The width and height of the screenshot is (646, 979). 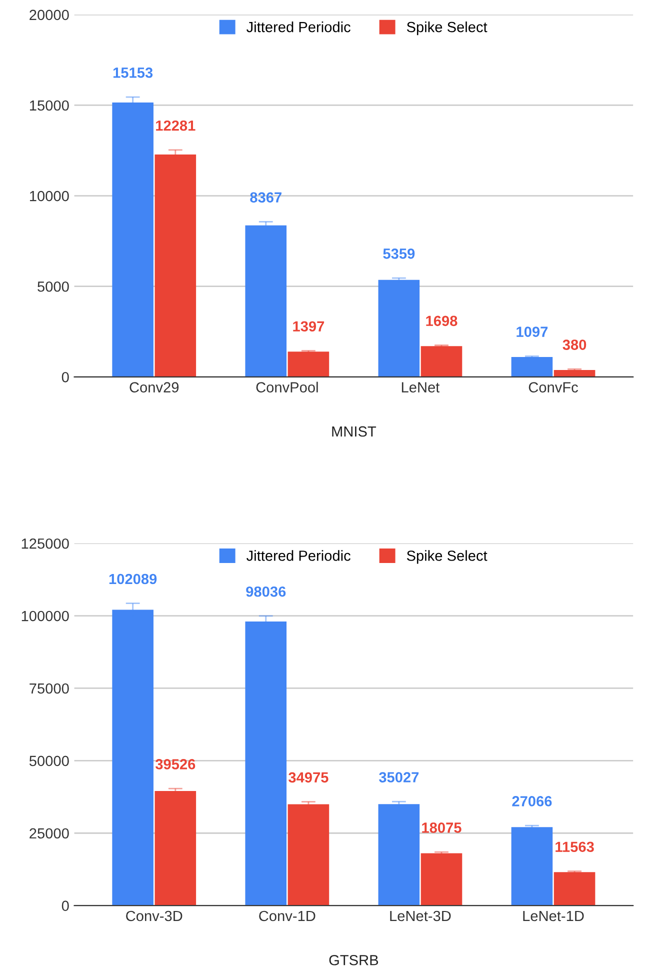 What do you see at coordinates (133, 73) in the screenshot?
I see `data-label: 15153` at bounding box center [133, 73].